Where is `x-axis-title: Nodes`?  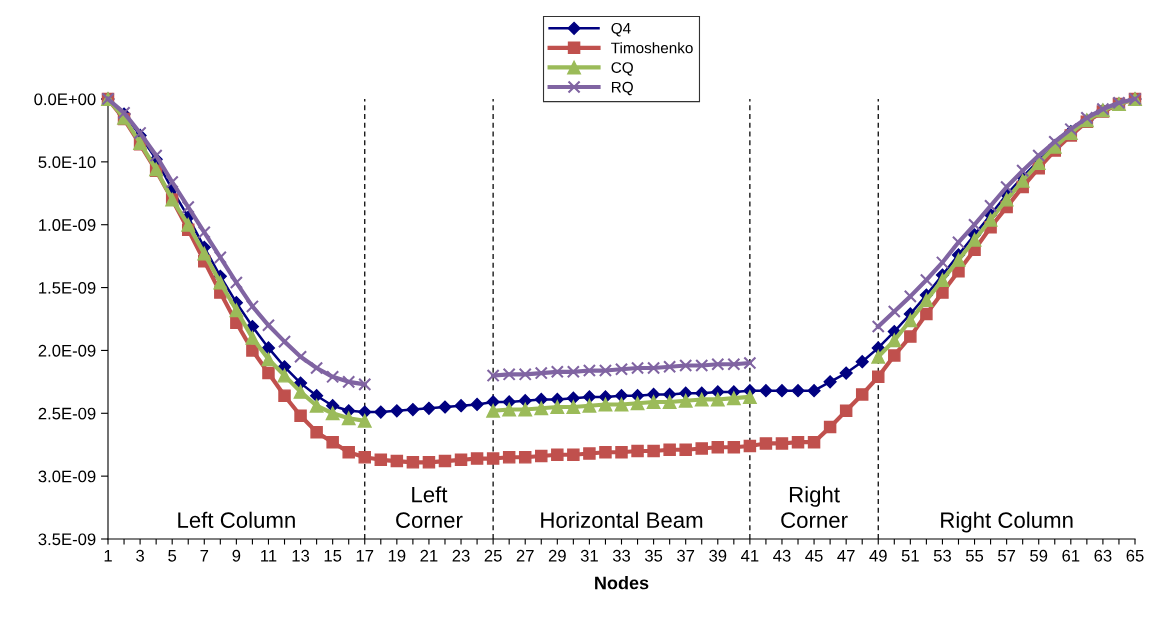
x-axis-title: Nodes is located at coordinates (622, 583).